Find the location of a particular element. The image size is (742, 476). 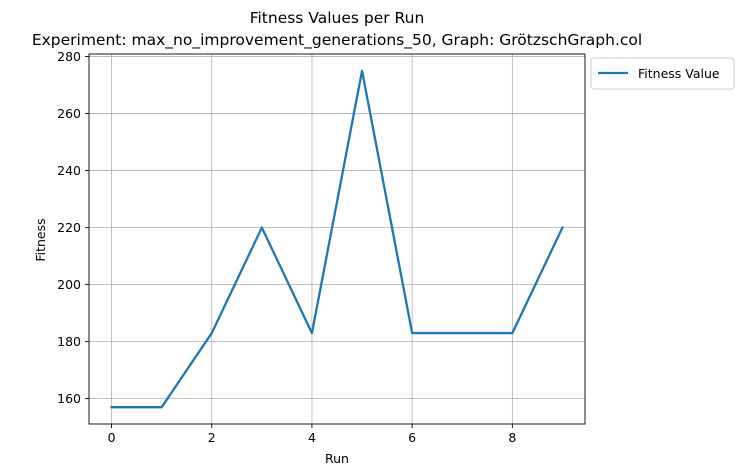

y-axis-label: Fitness is located at coordinates (40, 239).